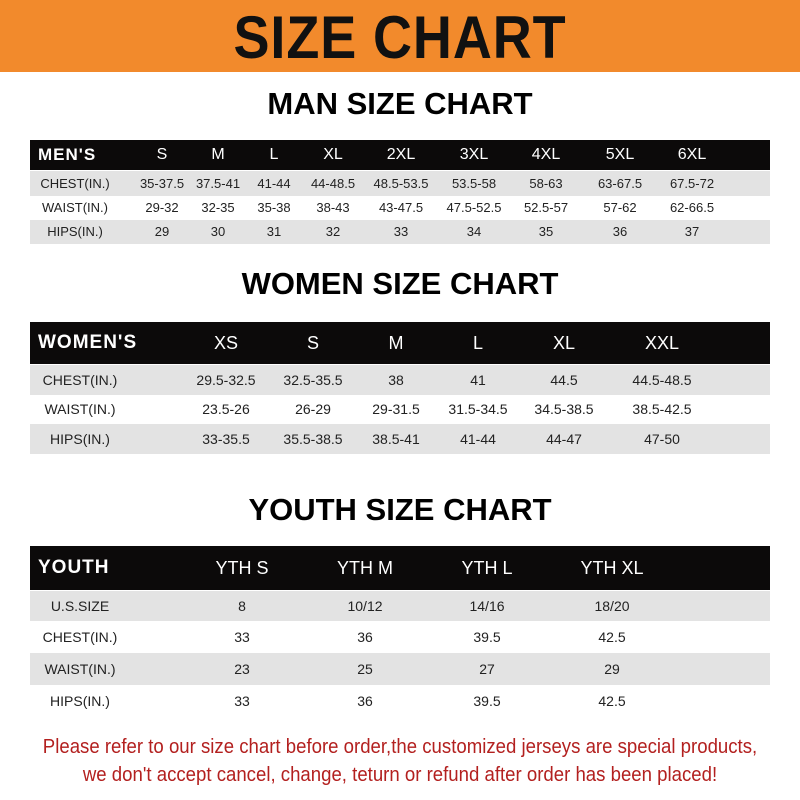 Image resolution: width=800 pixels, height=800 pixels. What do you see at coordinates (564, 409) in the screenshot?
I see `value-cell: 34.5-38.5` at bounding box center [564, 409].